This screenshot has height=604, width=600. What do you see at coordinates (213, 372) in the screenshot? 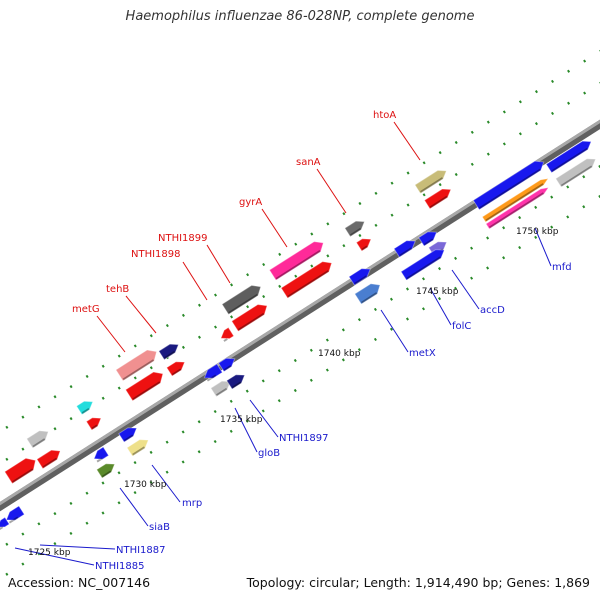
I see `blue-gene-d` at bounding box center [213, 372].